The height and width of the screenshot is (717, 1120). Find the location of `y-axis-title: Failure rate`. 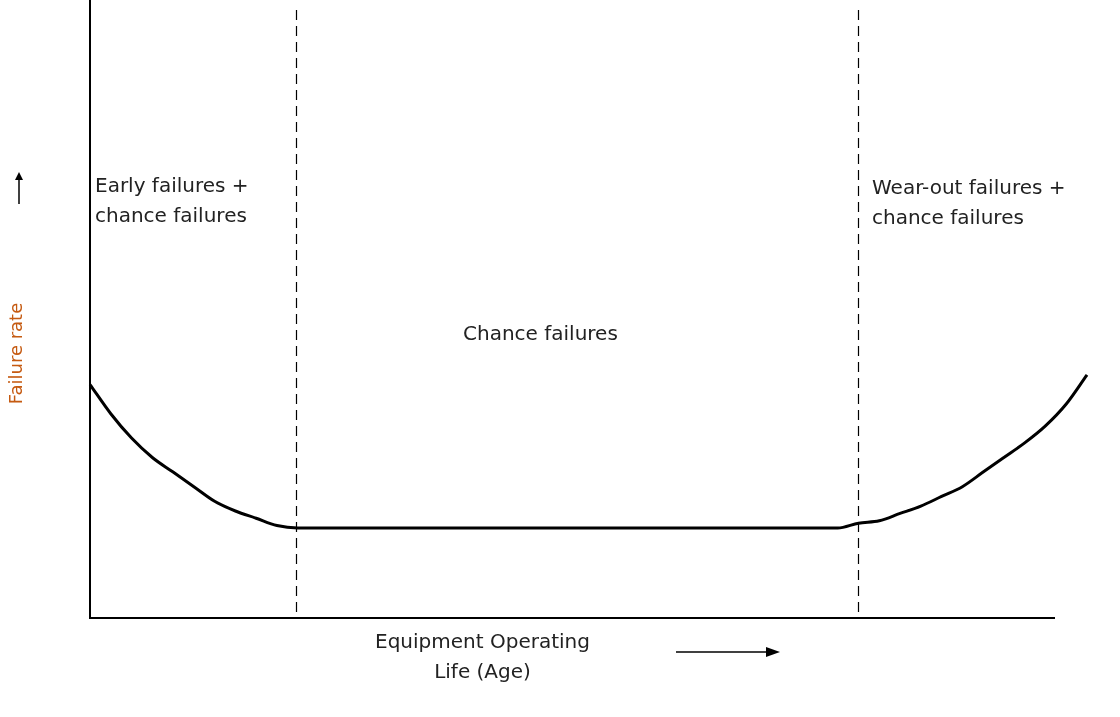

y-axis-title: Failure rate is located at coordinates (15, 354).